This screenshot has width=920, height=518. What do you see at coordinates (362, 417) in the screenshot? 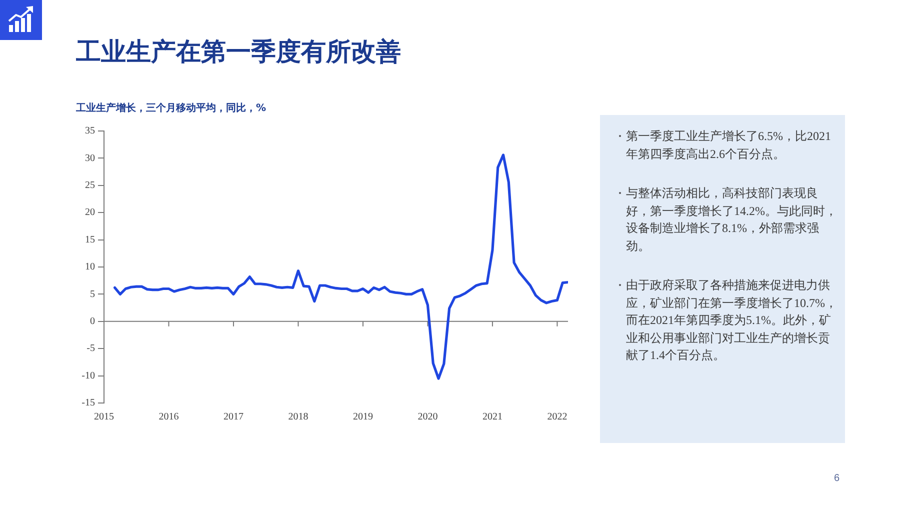
I see `x-tick-label: 2019` at bounding box center [362, 417].